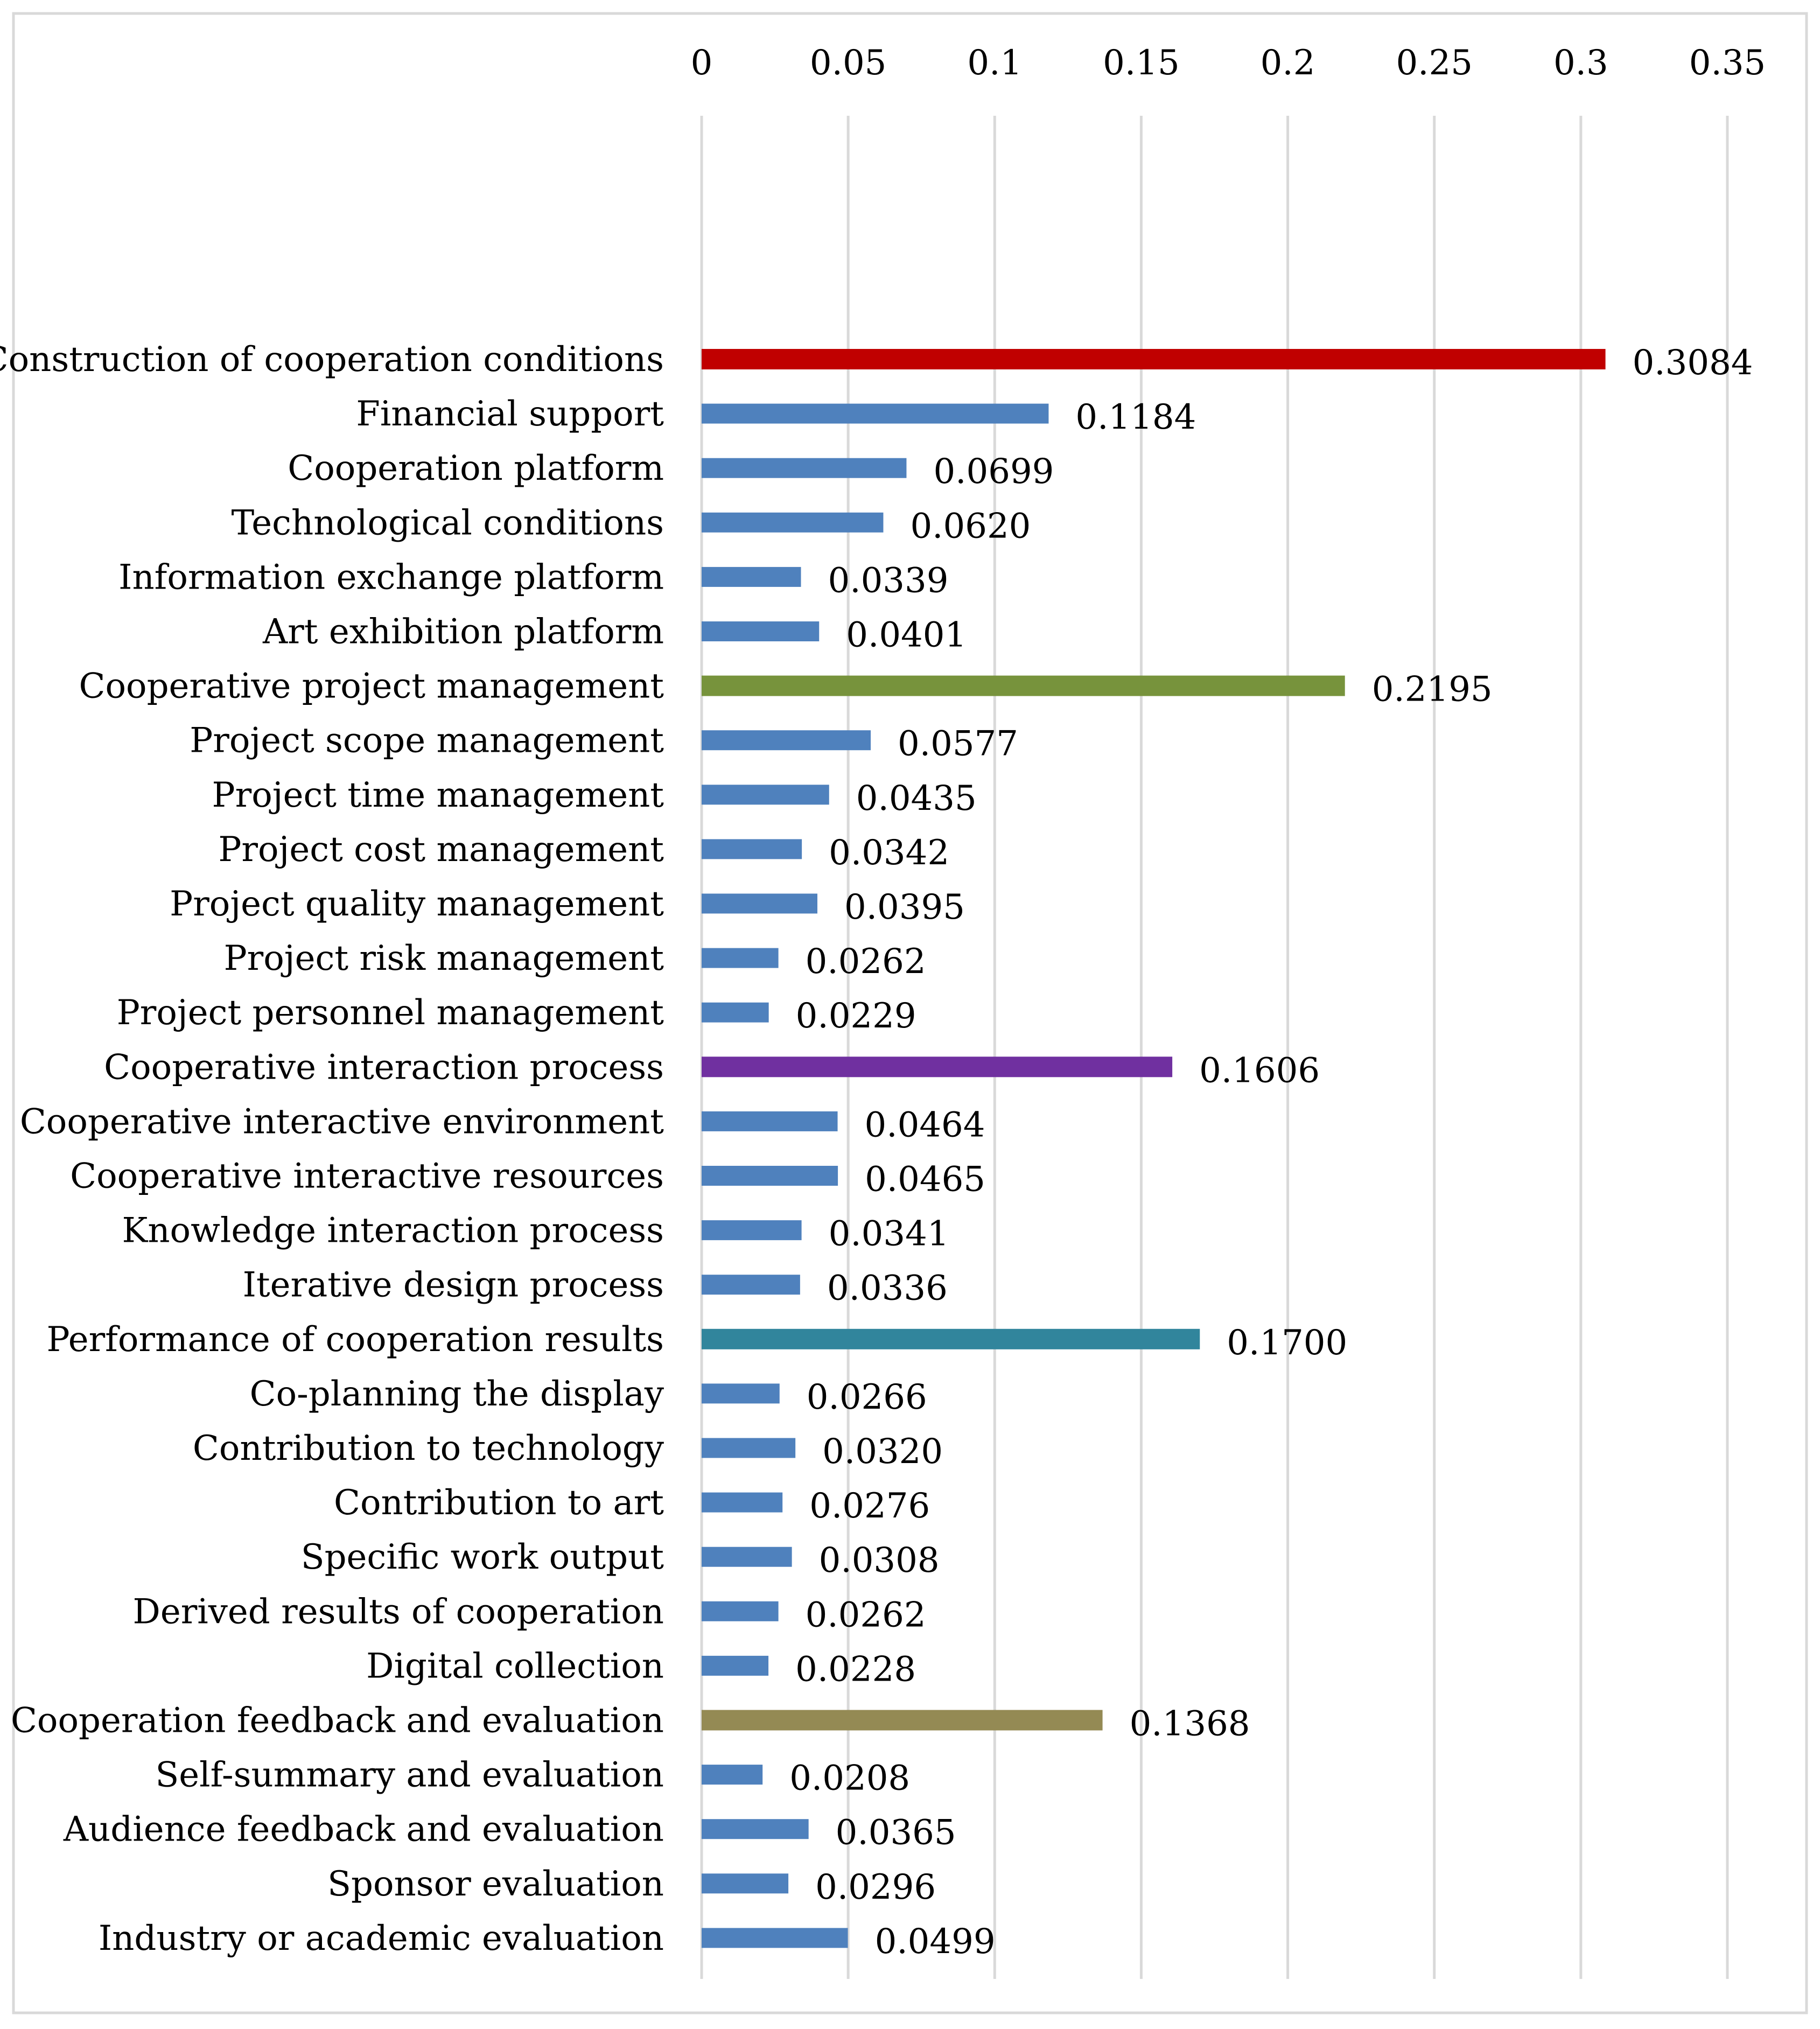 The height and width of the screenshot is (2029, 1820). I want to click on x-tick-label: 0.25, so click(1434, 63).